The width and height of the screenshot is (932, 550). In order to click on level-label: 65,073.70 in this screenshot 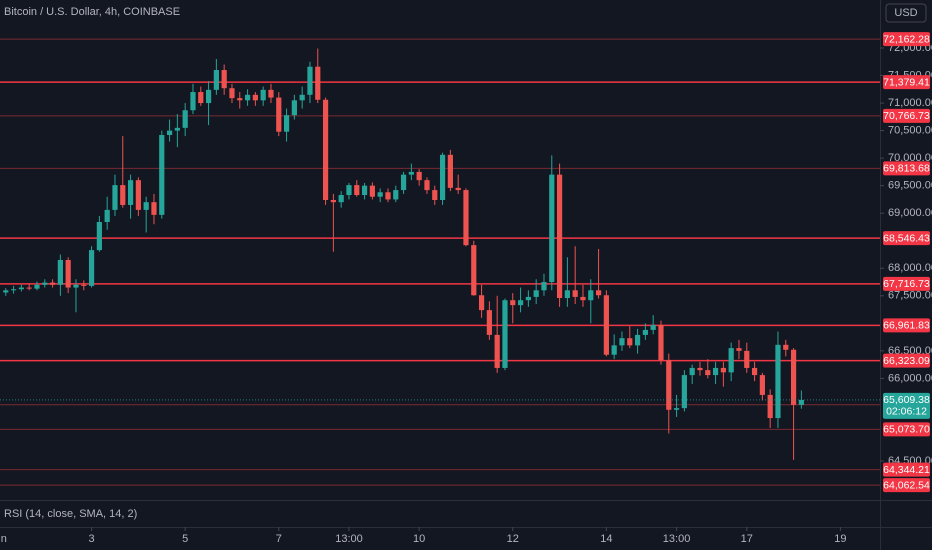, I will do `click(906, 430)`.